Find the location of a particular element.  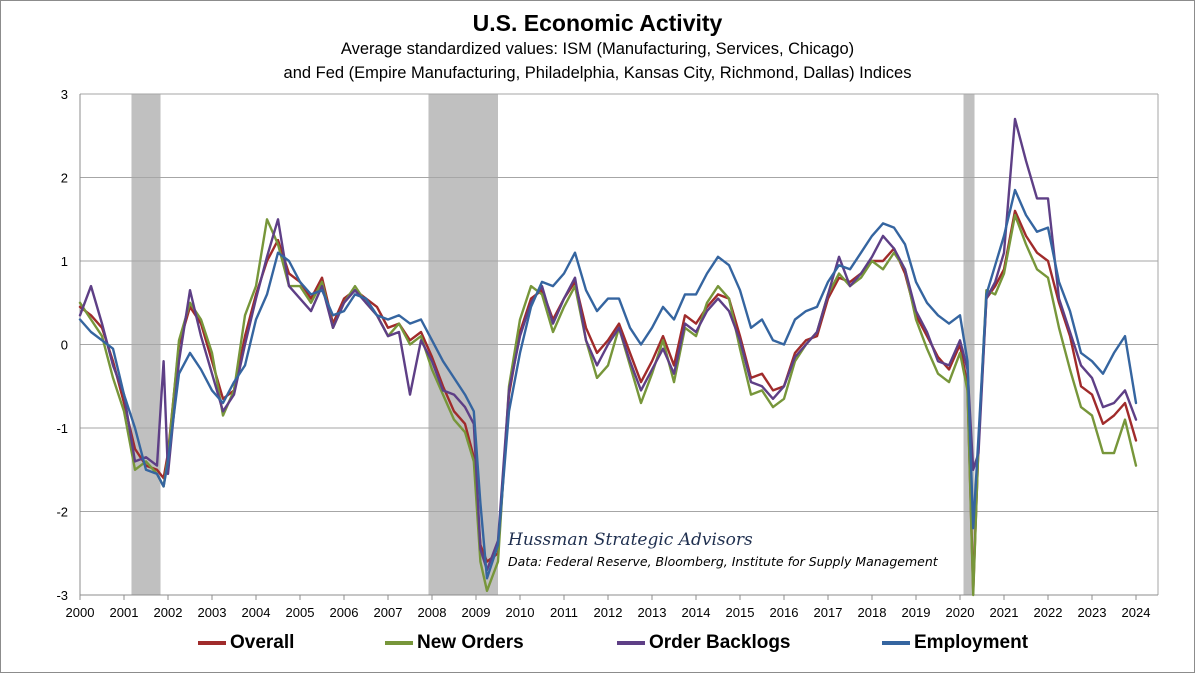

y-tick-label: -2 is located at coordinates (62, 512).